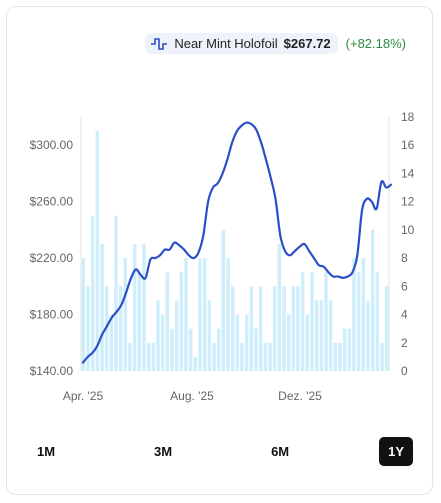 The image size is (441, 503). What do you see at coordinates (52, 371) in the screenshot?
I see `left-axis-tick-label: $140.00` at bounding box center [52, 371].